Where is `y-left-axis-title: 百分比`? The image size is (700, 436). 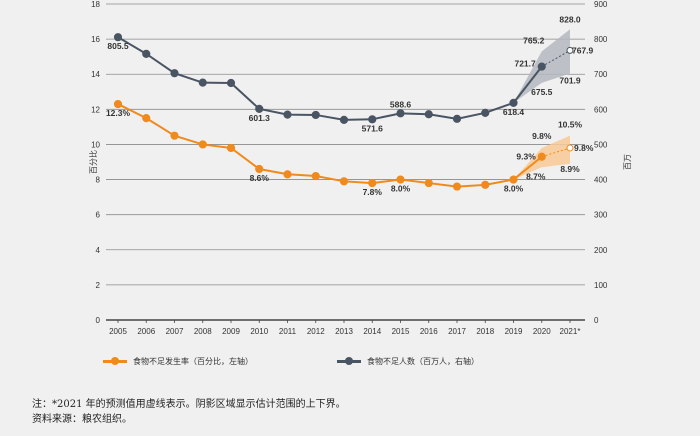 y-left-axis-title: 百分比 is located at coordinates (93, 162).